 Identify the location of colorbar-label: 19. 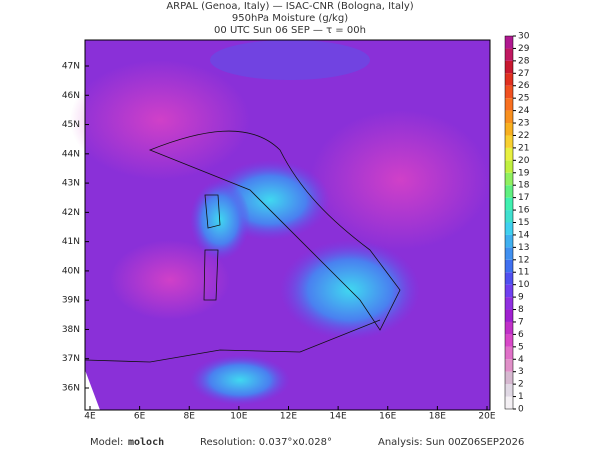
(524, 173).